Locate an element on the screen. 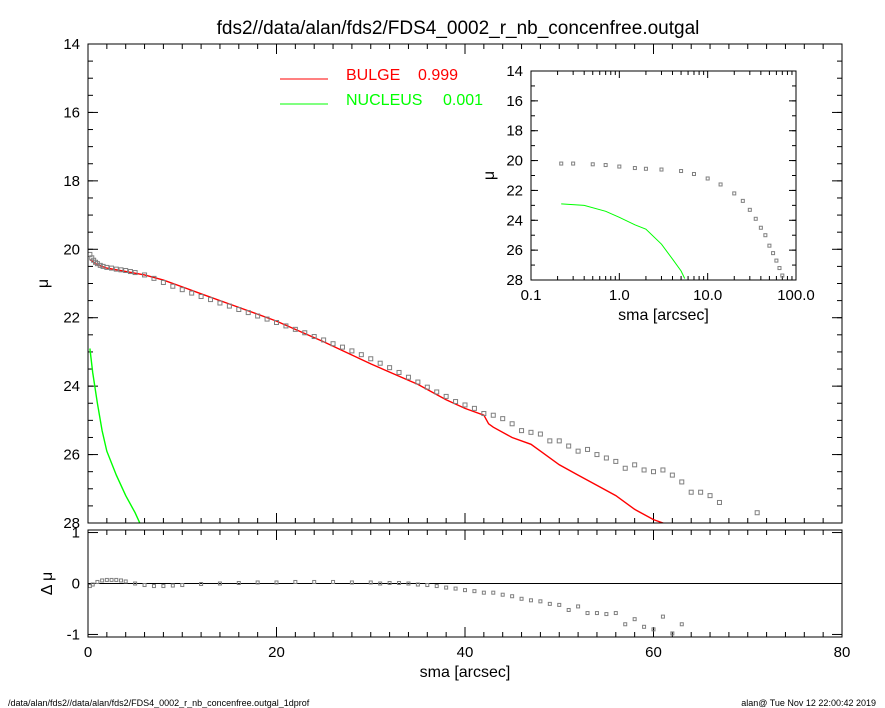 The image size is (885, 708). x-tick-label-20: 20 is located at coordinates (276, 652).